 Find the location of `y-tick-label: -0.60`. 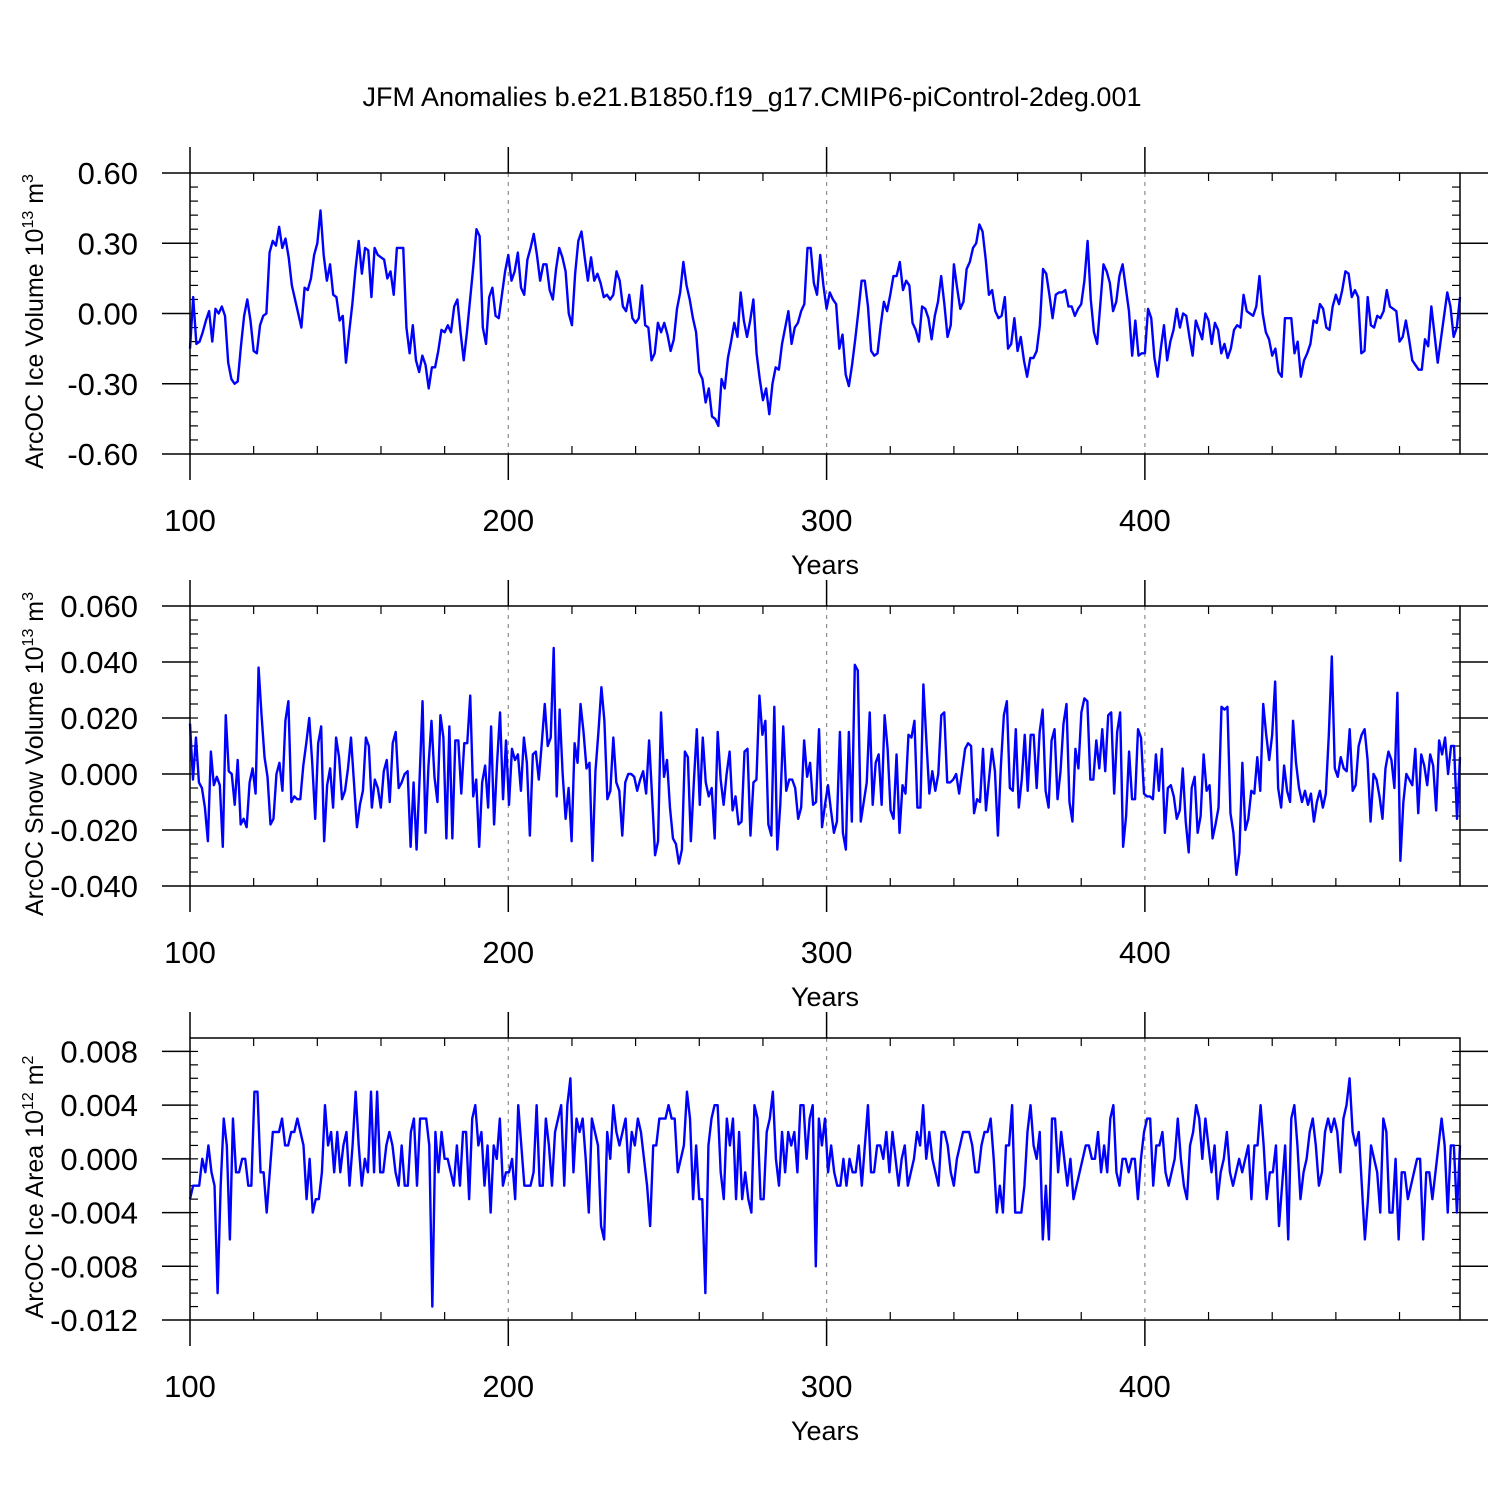

y-tick-label: -0.60 is located at coordinates (102, 454).